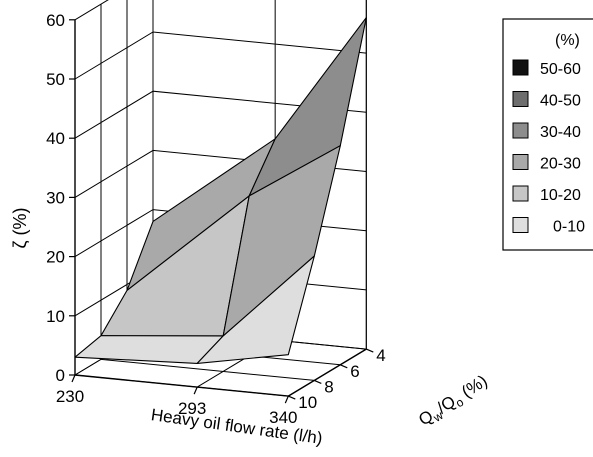  What do you see at coordinates (560, 164) in the screenshot?
I see `legend-label: 20-30` at bounding box center [560, 164].